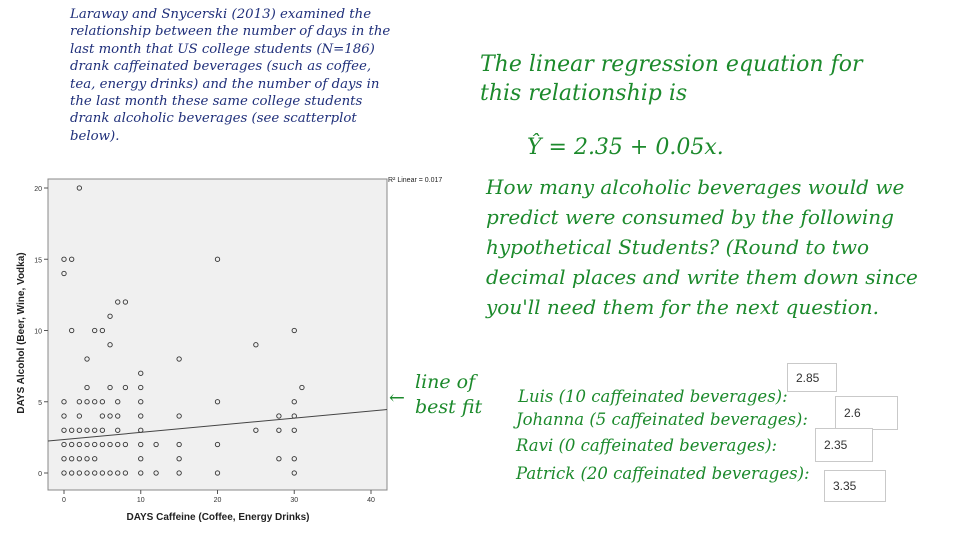 This screenshot has width=954, height=546. Describe the element at coordinates (217, 517) in the screenshot. I see `x-axis-label: DAYS Caffeine (Coffee, Energy Drinks)` at that location.